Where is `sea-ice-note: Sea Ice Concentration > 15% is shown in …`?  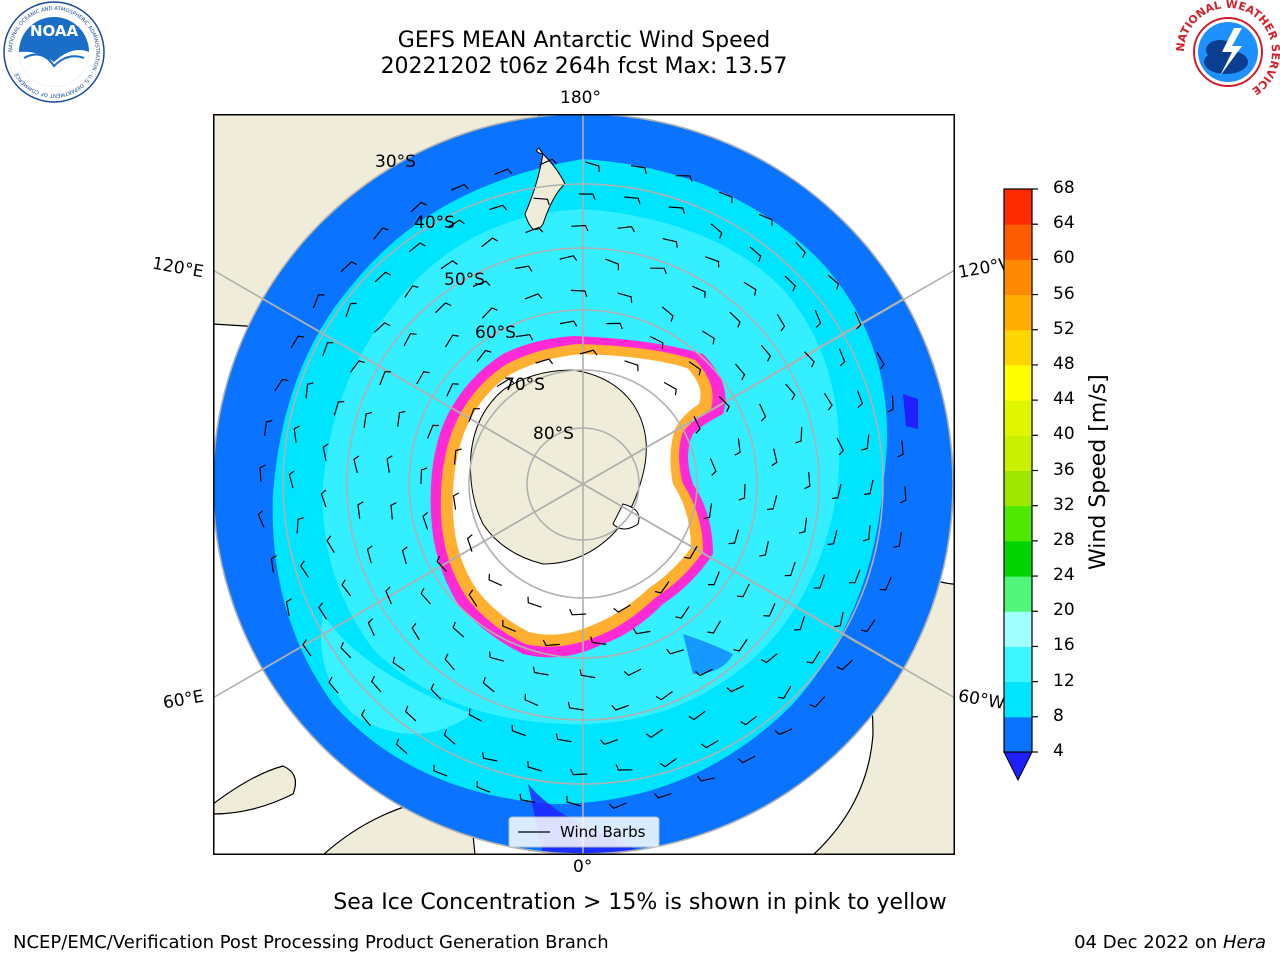
sea-ice-note: Sea Ice Concentration > 15% is shown in … is located at coordinates (640, 902).